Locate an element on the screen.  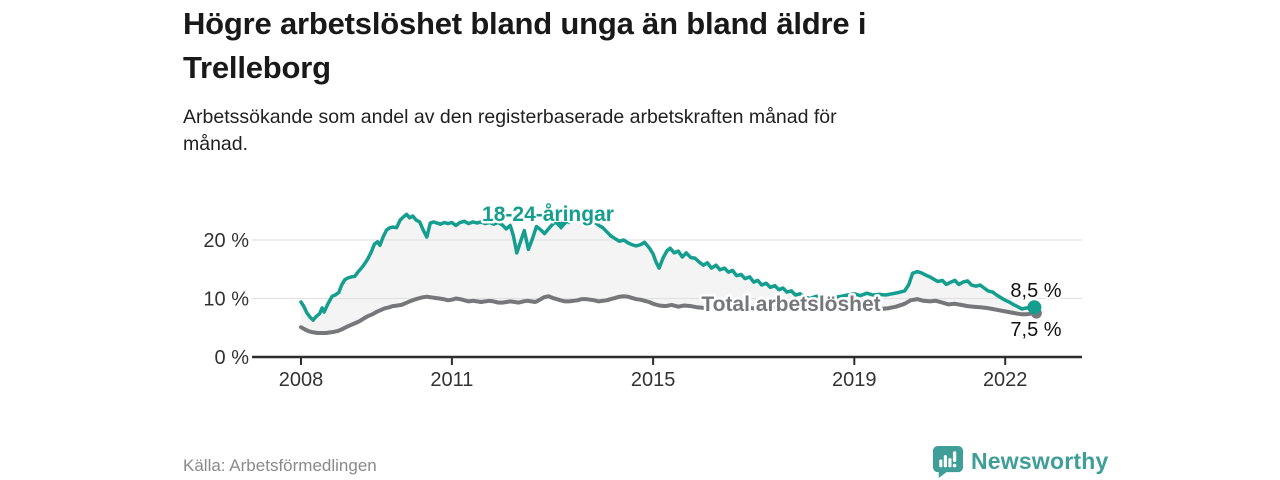
x-axis-label: 2022 is located at coordinates (1005, 380).